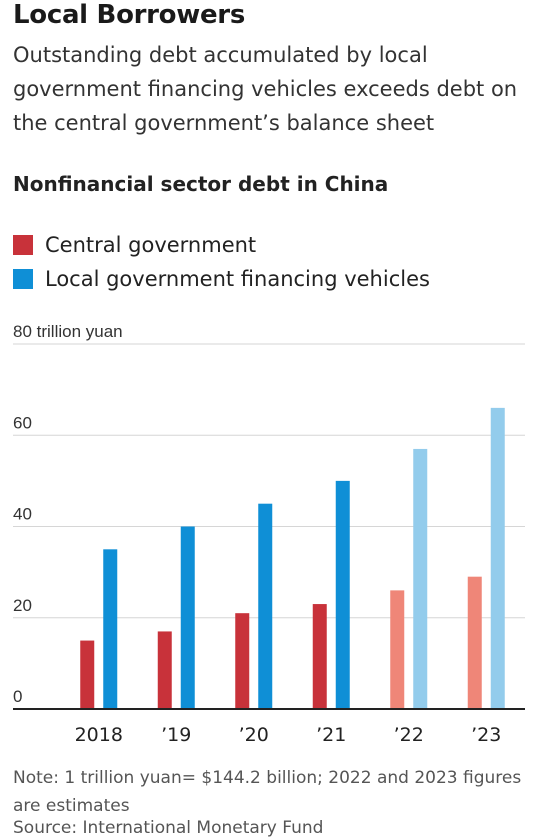 The width and height of the screenshot is (560, 838). I want to click on x-tick-label: ’22, so click(409, 735).